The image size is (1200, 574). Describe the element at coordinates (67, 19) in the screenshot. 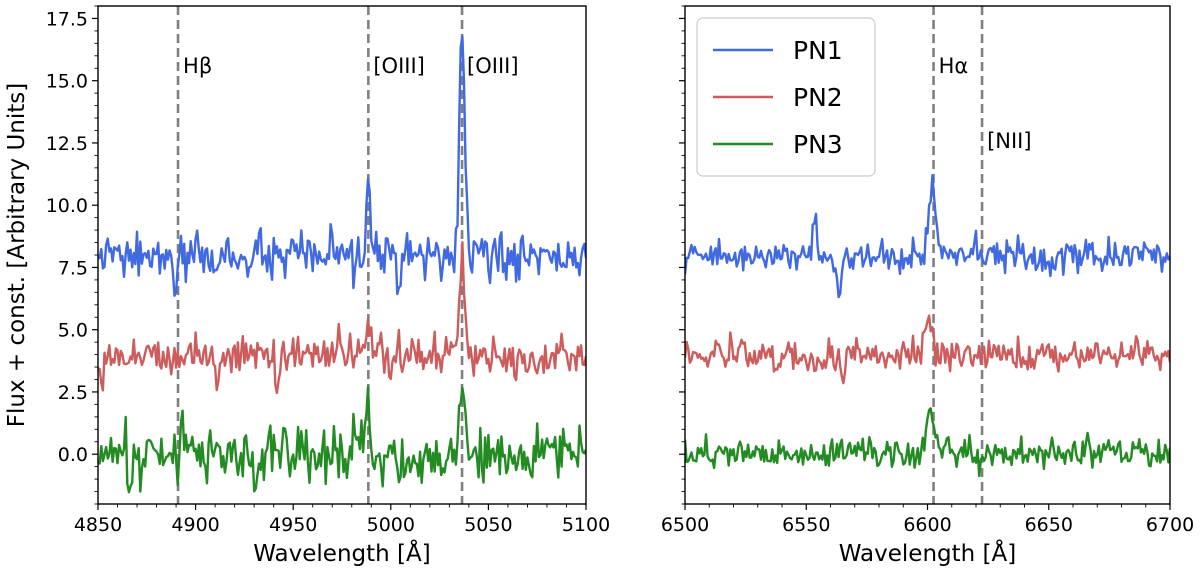

I see `left-y-tick-label: 17.5` at that location.